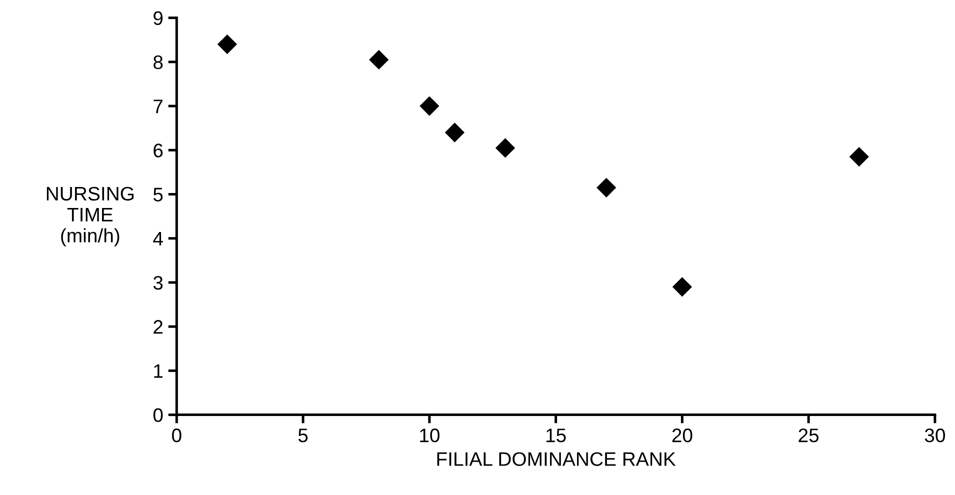  I want to click on y-tick-label: 5, so click(158, 195).